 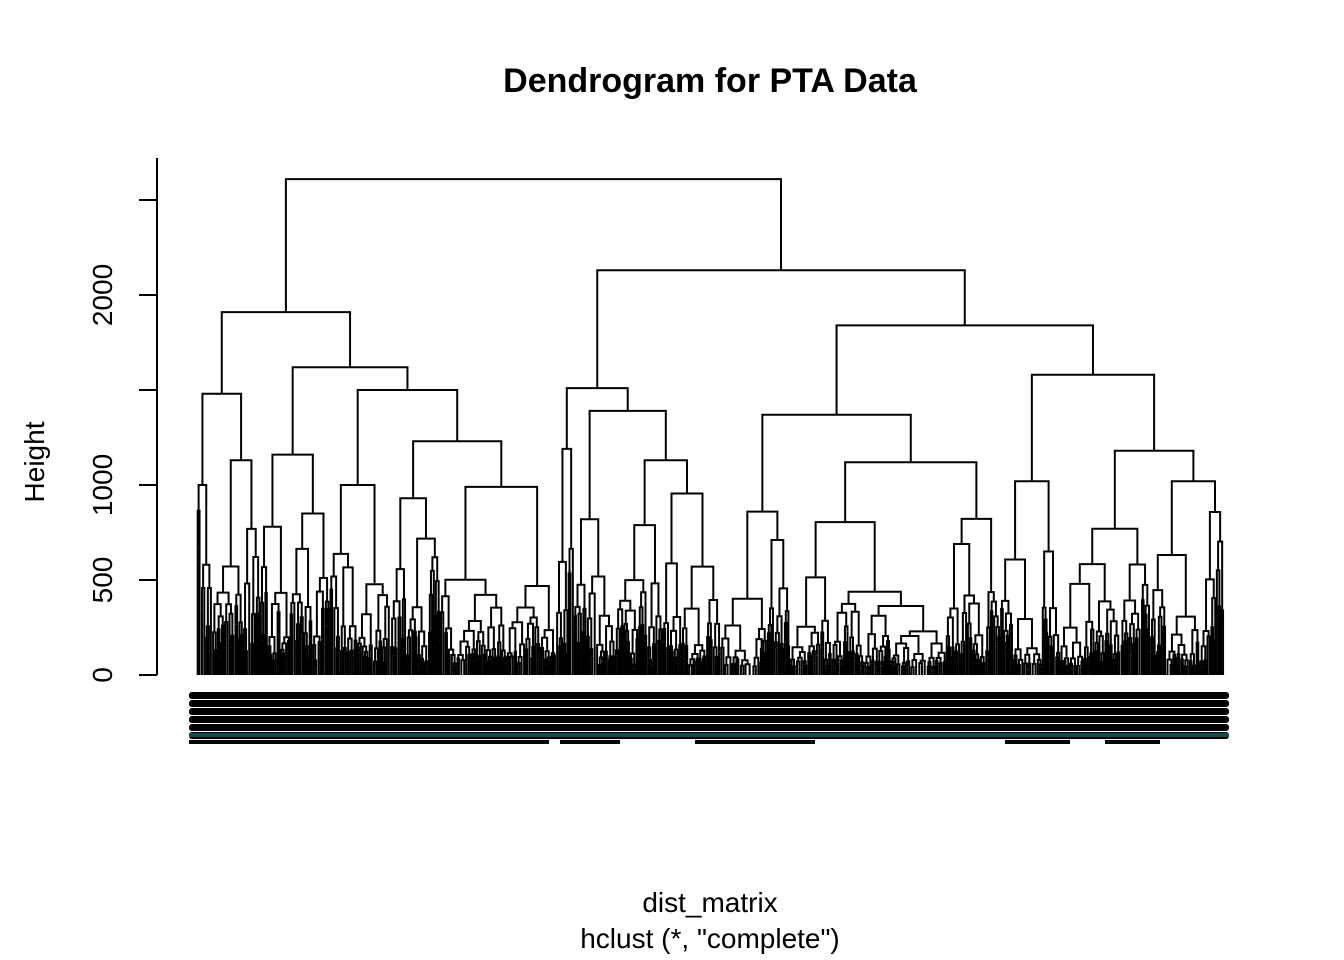 What do you see at coordinates (34, 461) in the screenshot?
I see `y-axis-label: Height` at bounding box center [34, 461].